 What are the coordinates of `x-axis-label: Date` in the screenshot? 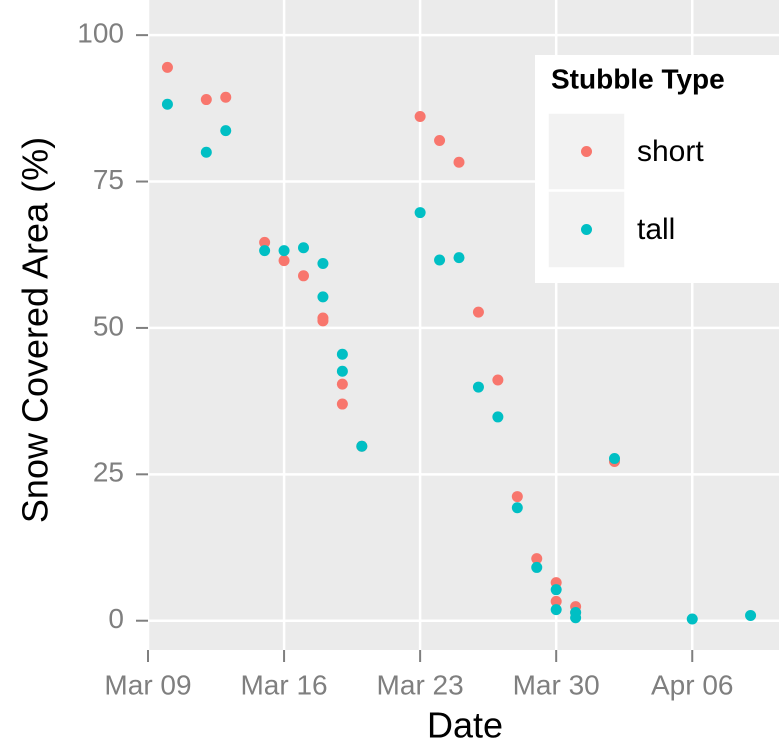 It's located at (465, 725).